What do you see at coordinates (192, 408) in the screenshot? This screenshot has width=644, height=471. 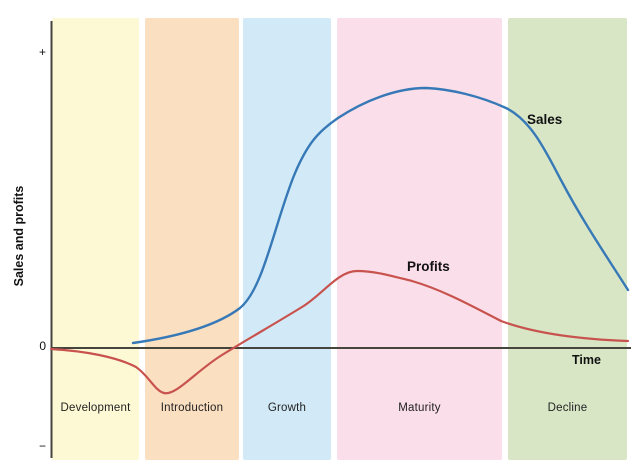 I see `stage-label-introduction: Introduction` at bounding box center [192, 408].